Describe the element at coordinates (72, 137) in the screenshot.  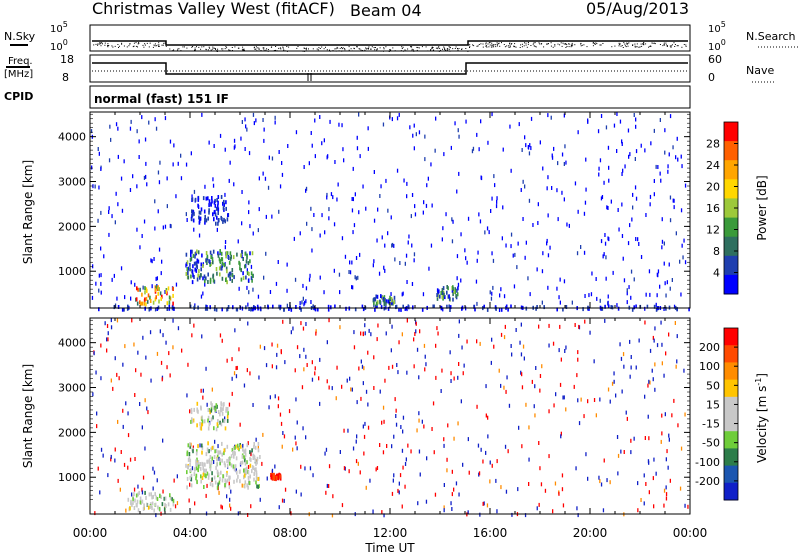
I see `y-tick-label: 4000` at that location.